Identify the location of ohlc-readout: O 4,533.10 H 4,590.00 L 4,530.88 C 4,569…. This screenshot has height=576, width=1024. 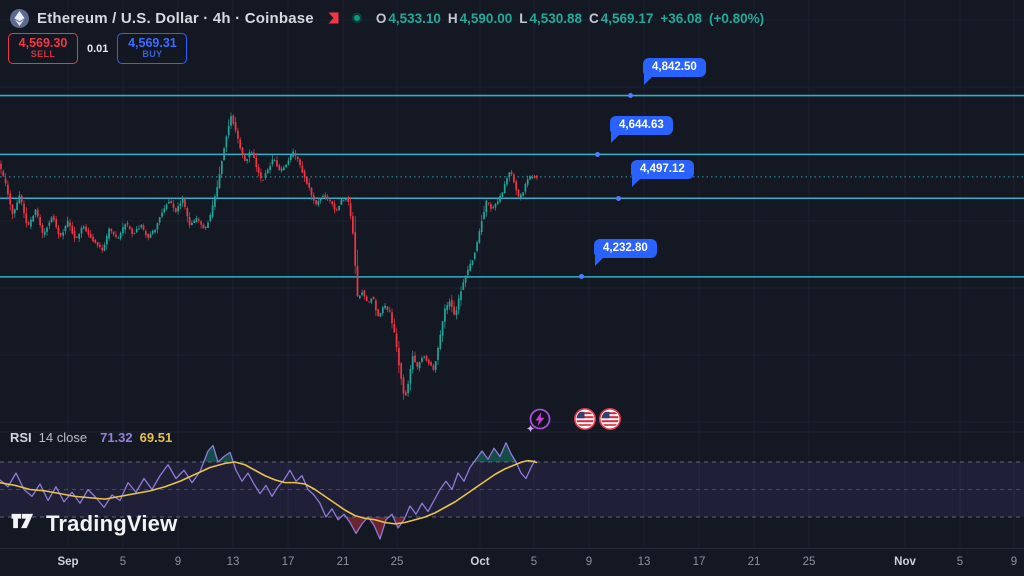
(570, 18).